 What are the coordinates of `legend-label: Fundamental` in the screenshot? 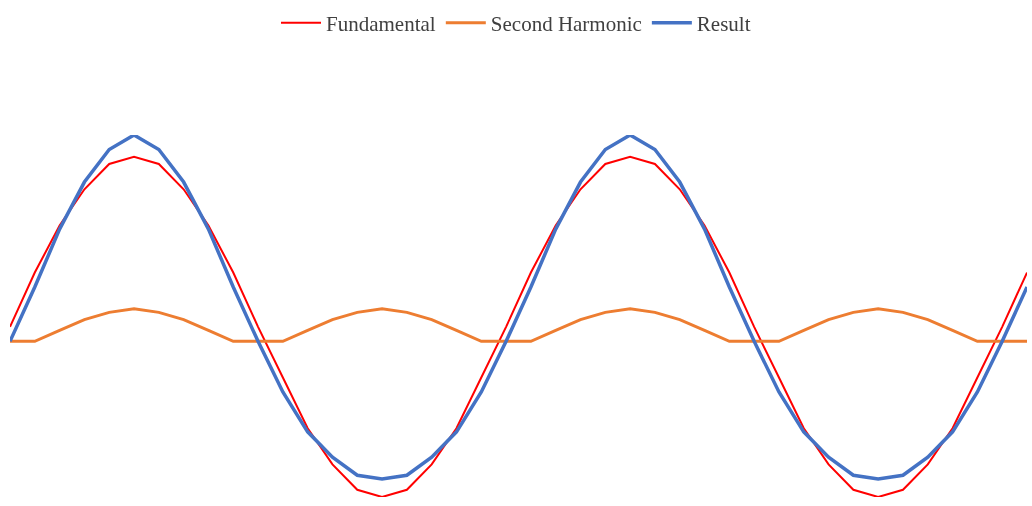 It's located at (381, 23).